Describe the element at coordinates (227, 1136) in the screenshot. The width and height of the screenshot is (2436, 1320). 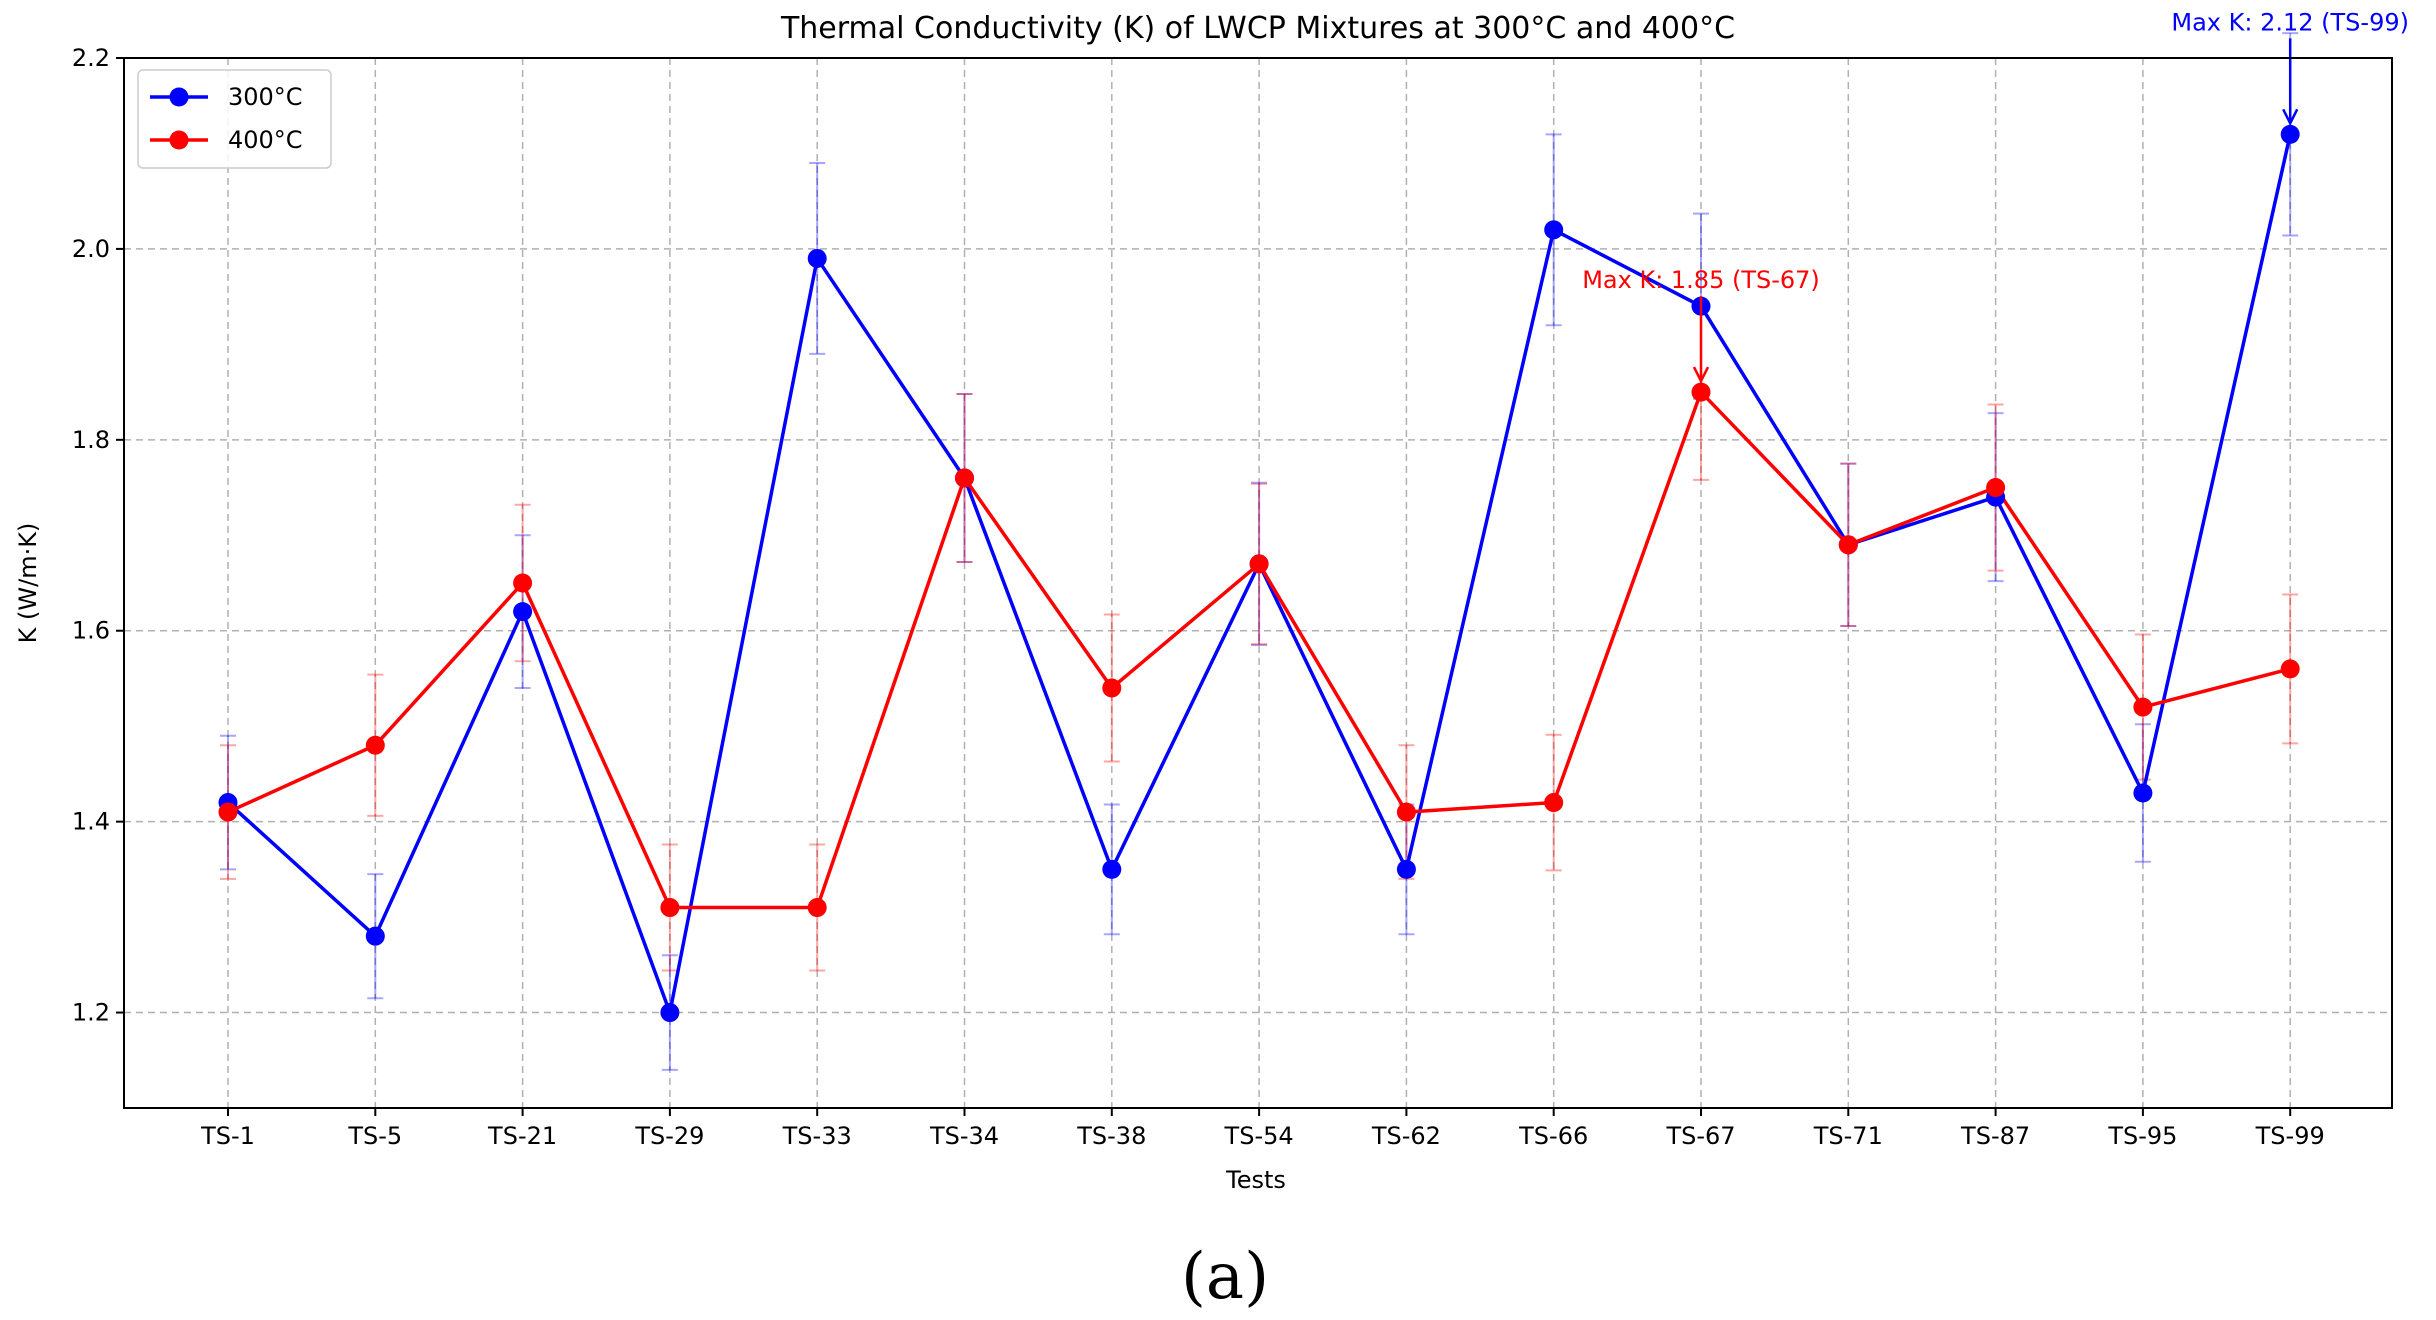
I see `x-tick-label-TS-1: TS-1` at that location.